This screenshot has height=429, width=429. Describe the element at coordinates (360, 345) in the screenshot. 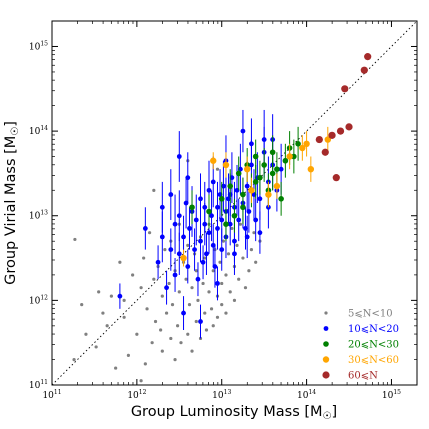

I see `legend: 5⩽N<10 10⩽N<20 20⩽N<30 30⩽N<60 60⩽N` at that location.